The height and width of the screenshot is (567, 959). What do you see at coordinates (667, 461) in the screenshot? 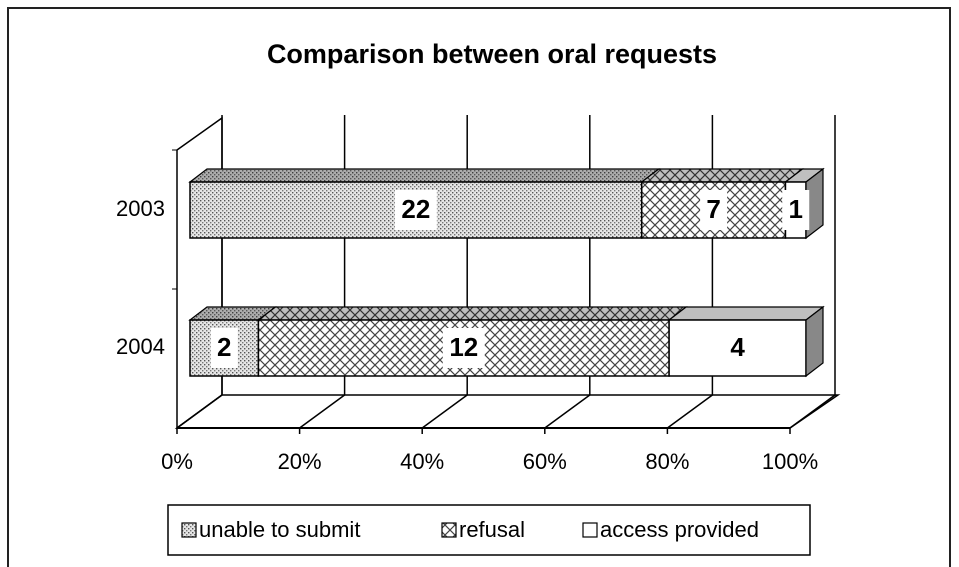
I see `x-tick-label: 80%` at bounding box center [667, 461].